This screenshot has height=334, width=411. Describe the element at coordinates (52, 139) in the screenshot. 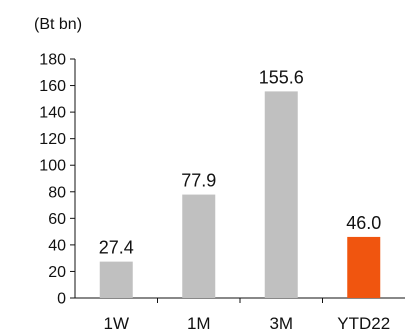

I see `y-tick-label: 120` at that location.